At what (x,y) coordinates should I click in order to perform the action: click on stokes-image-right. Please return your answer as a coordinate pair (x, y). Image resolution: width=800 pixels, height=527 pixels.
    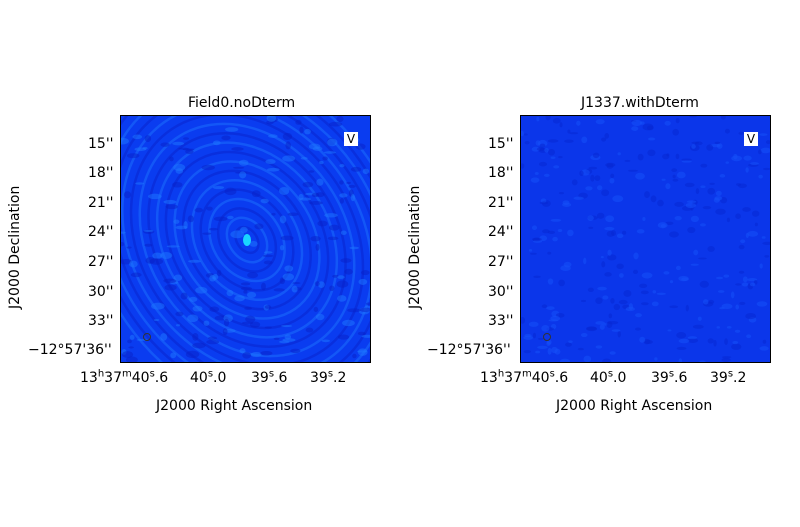
    Looking at the image, I should click on (645, 239).